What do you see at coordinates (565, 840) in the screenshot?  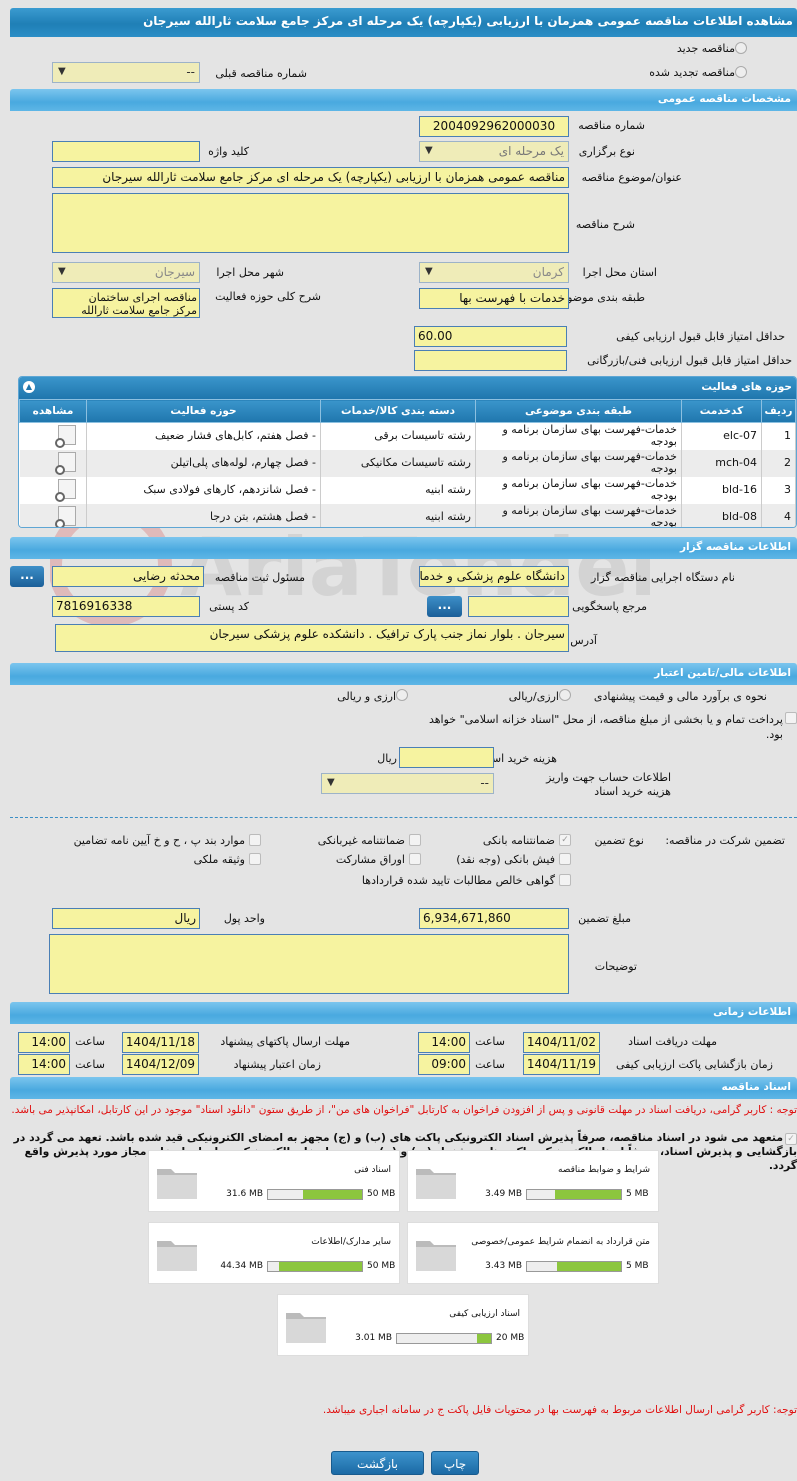 I see `guarantee-checkbox: ✓` at bounding box center [565, 840].